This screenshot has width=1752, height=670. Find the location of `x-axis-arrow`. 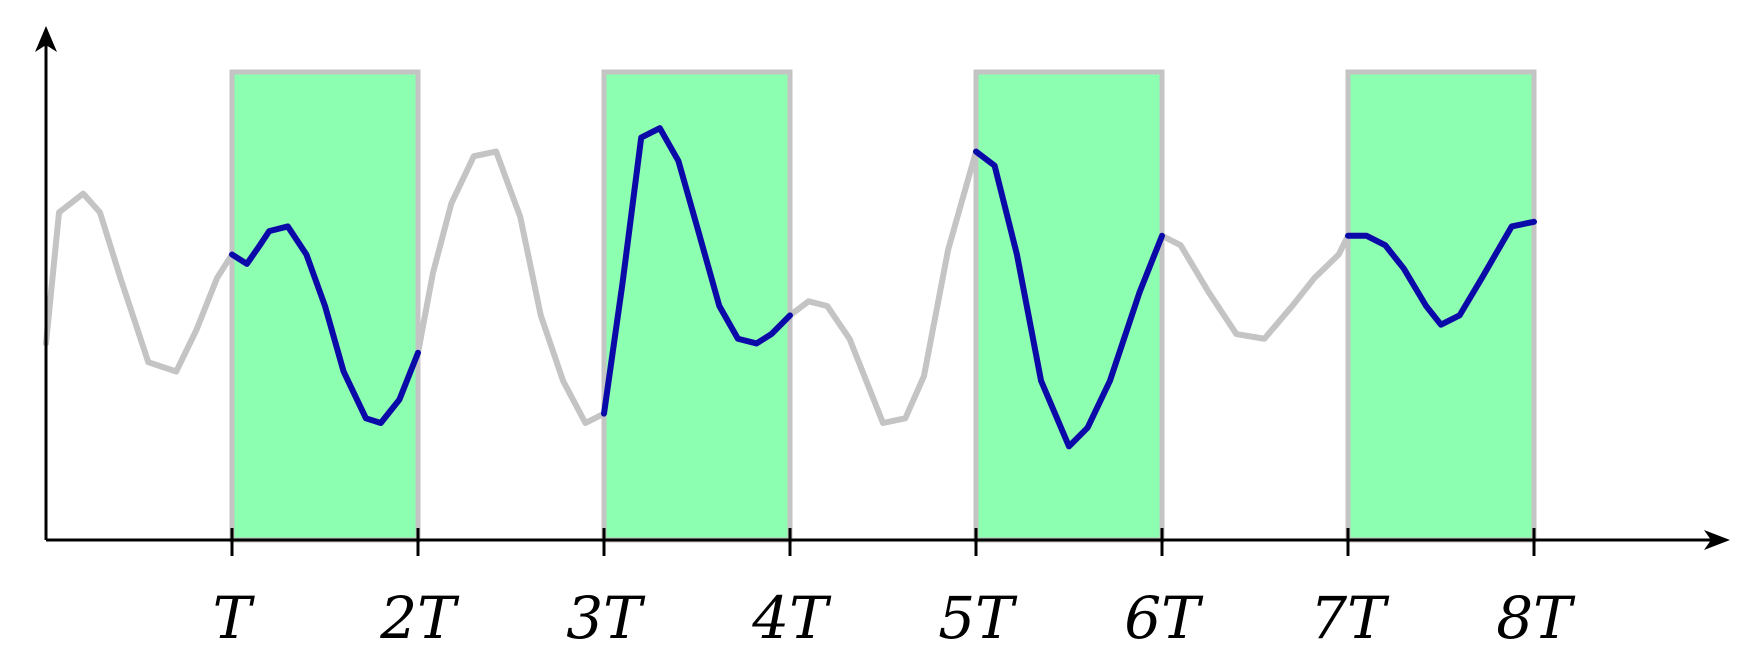

x-axis-arrow is located at coordinates (1717, 540).